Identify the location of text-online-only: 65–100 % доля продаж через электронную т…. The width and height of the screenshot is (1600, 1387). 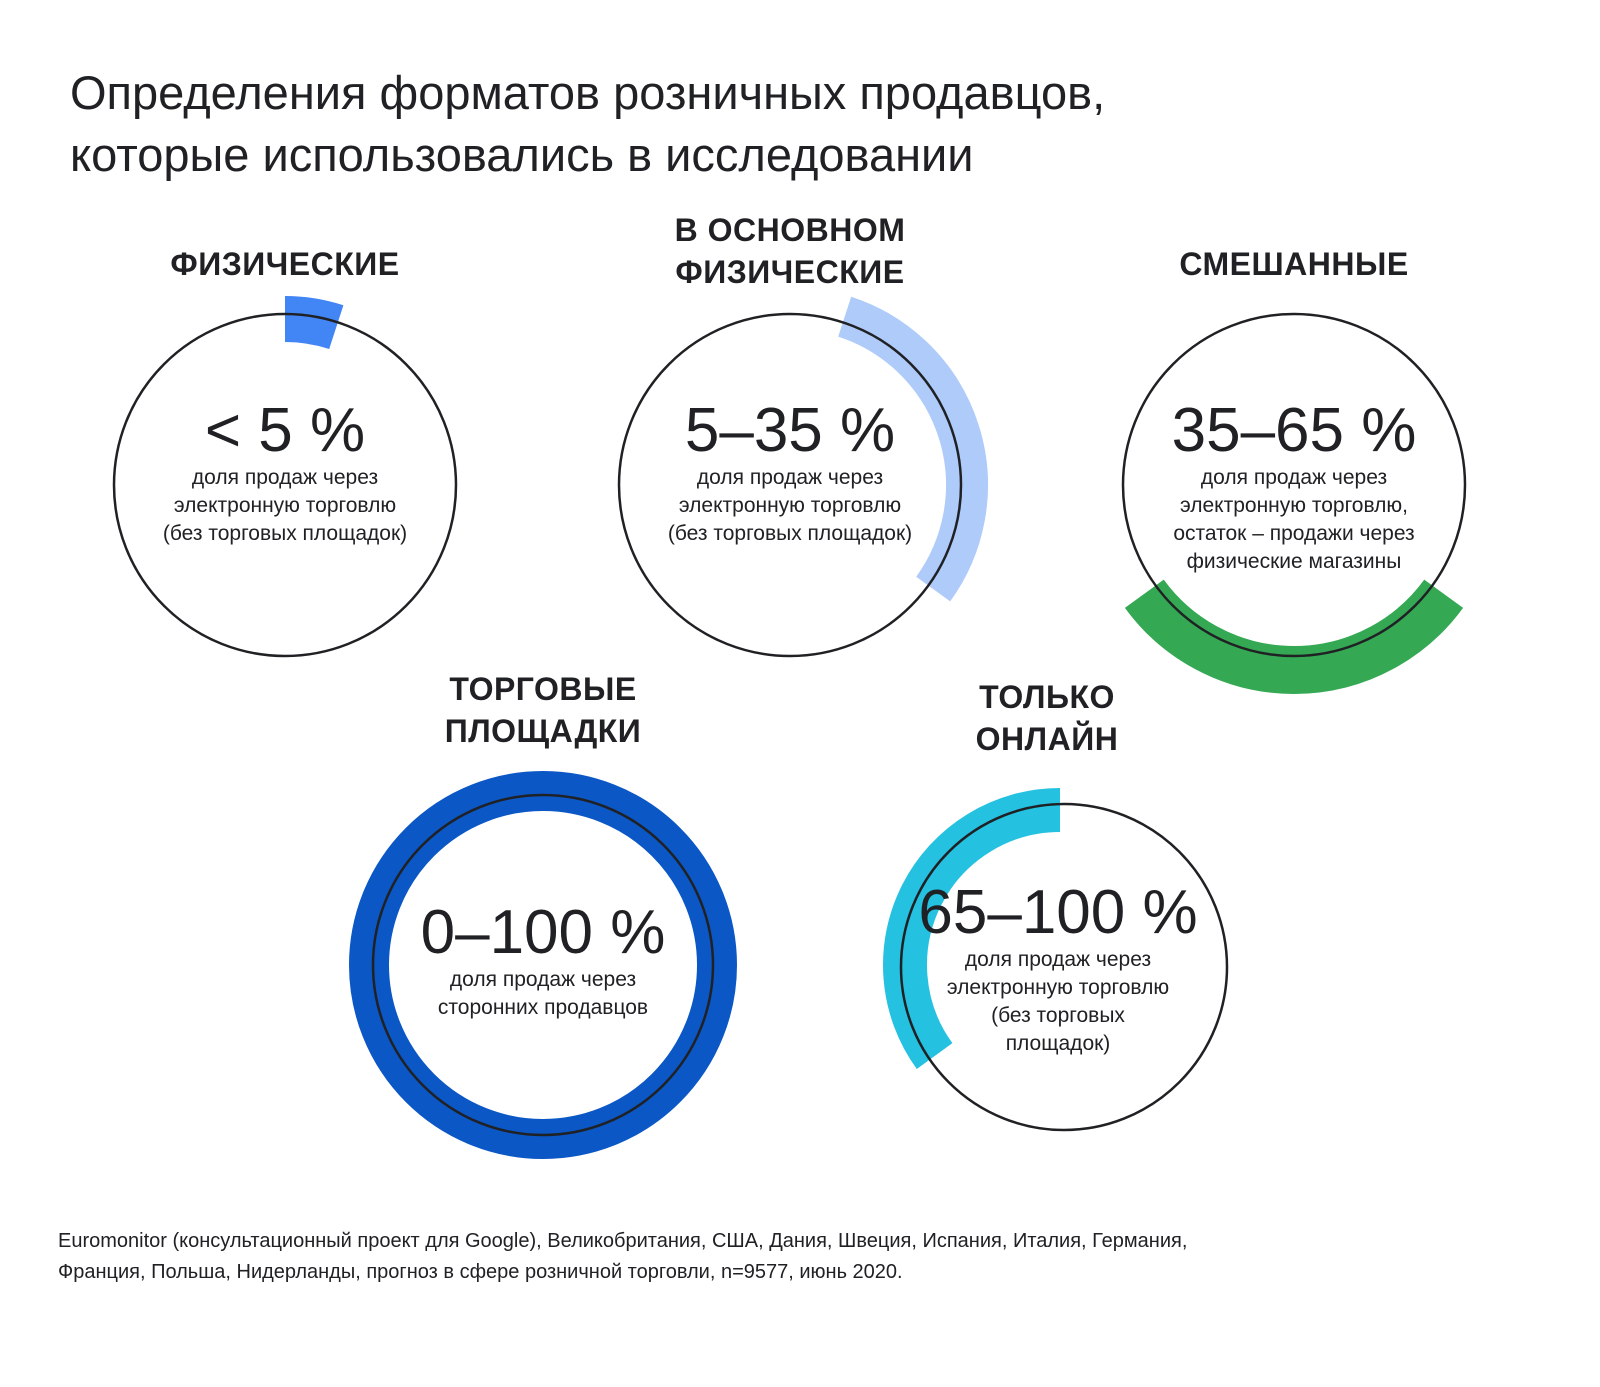
(1058, 969).